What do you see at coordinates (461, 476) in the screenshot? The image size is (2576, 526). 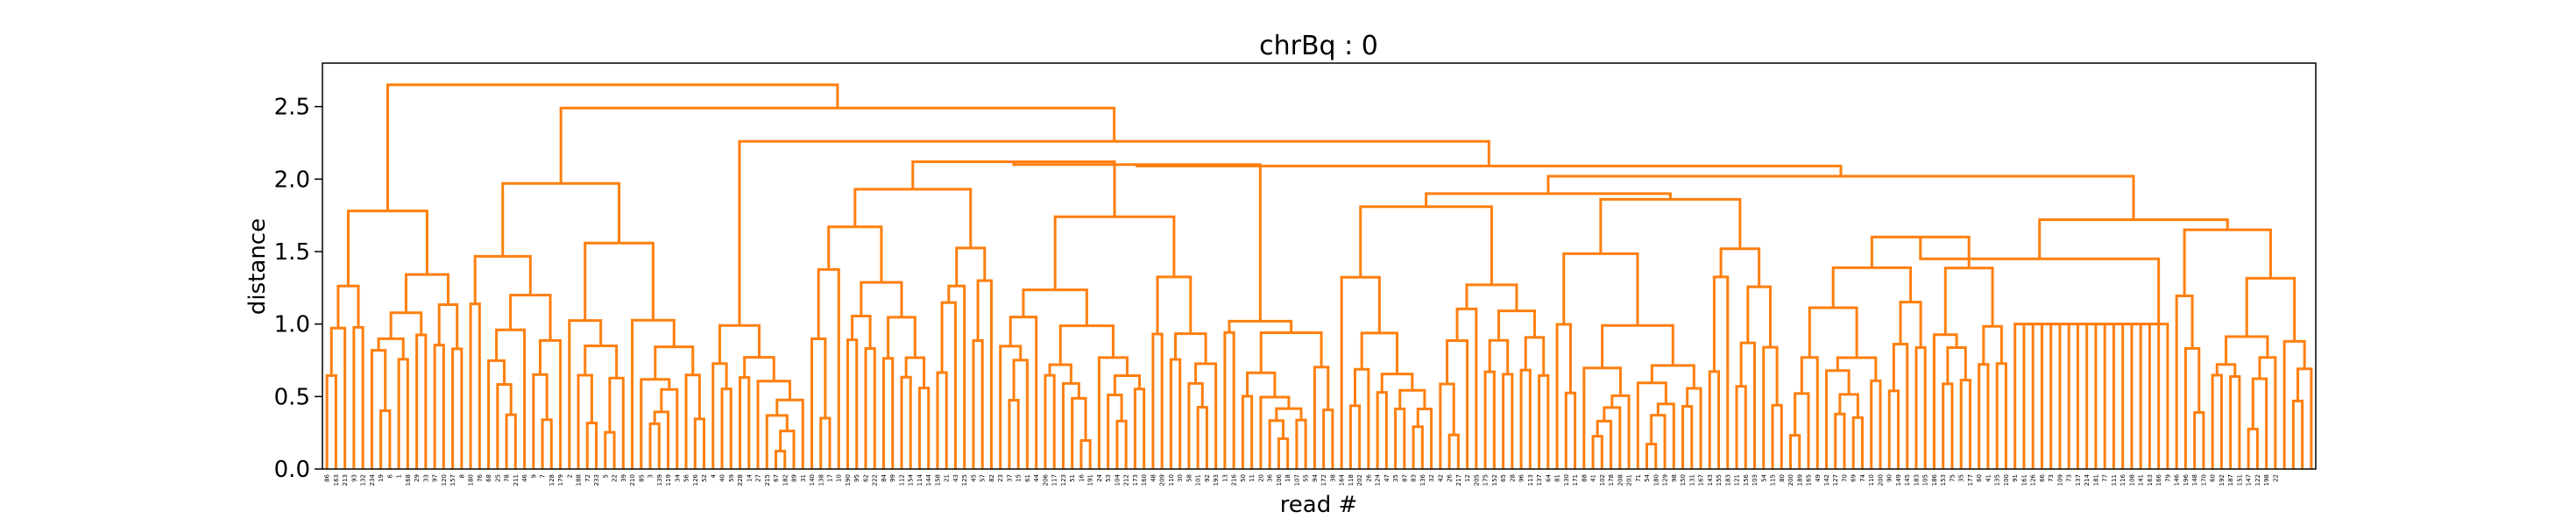 I see `leaf-label: 8` at bounding box center [461, 476].